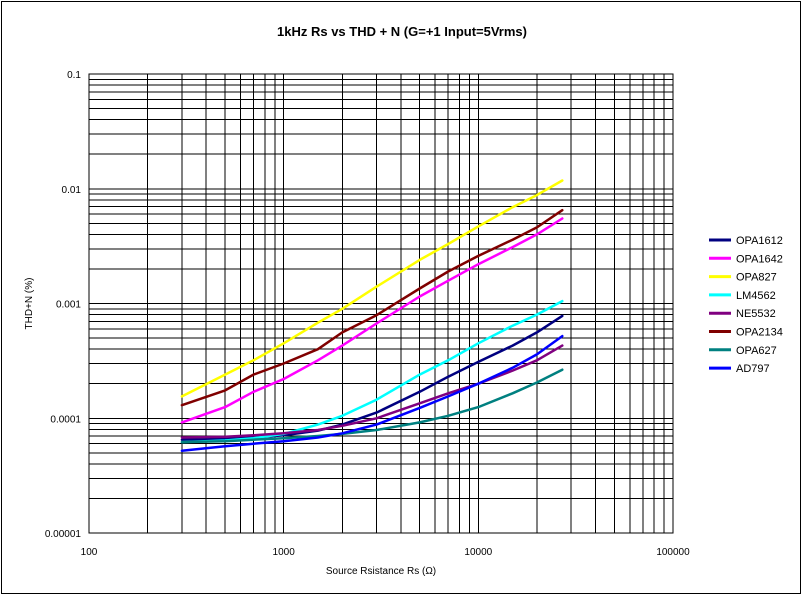 This screenshot has height=597, width=804. Describe the element at coordinates (759, 259) in the screenshot. I see `legend-label-opa1642: OPA1642` at that location.